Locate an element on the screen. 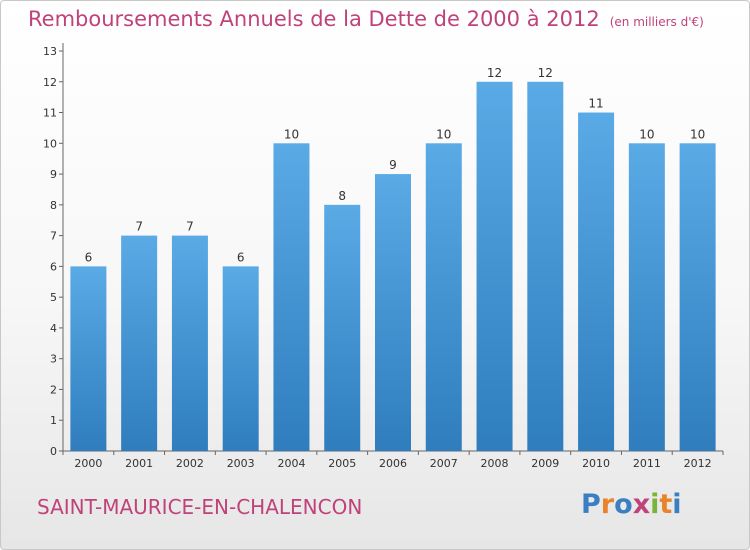  x-tick-label: 2004 is located at coordinates (291, 463).